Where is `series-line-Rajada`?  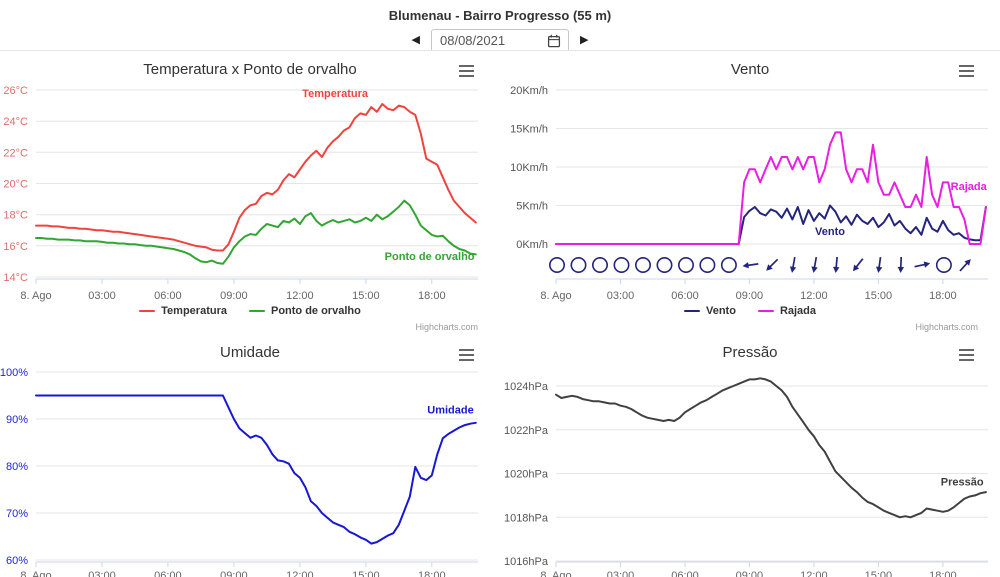
series-line-Rajada is located at coordinates (771, 188).